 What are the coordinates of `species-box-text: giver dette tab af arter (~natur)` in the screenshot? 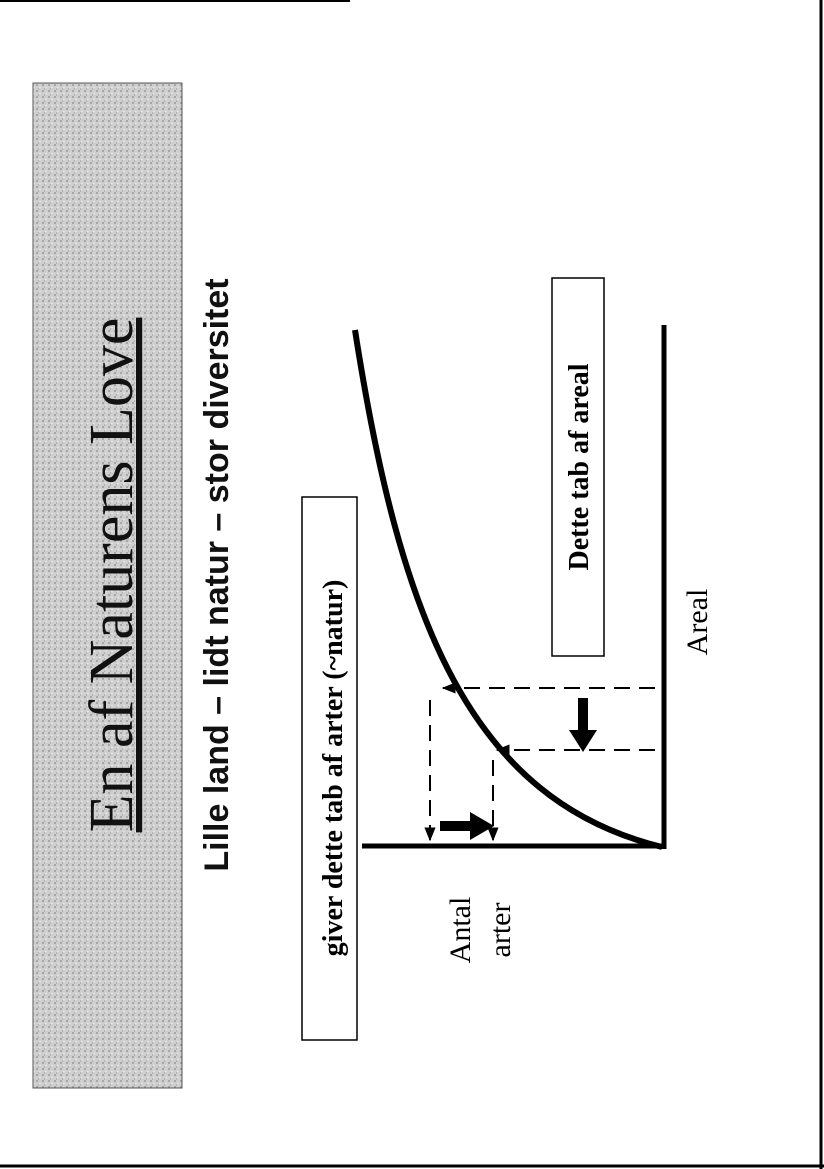 It's located at (333, 768).